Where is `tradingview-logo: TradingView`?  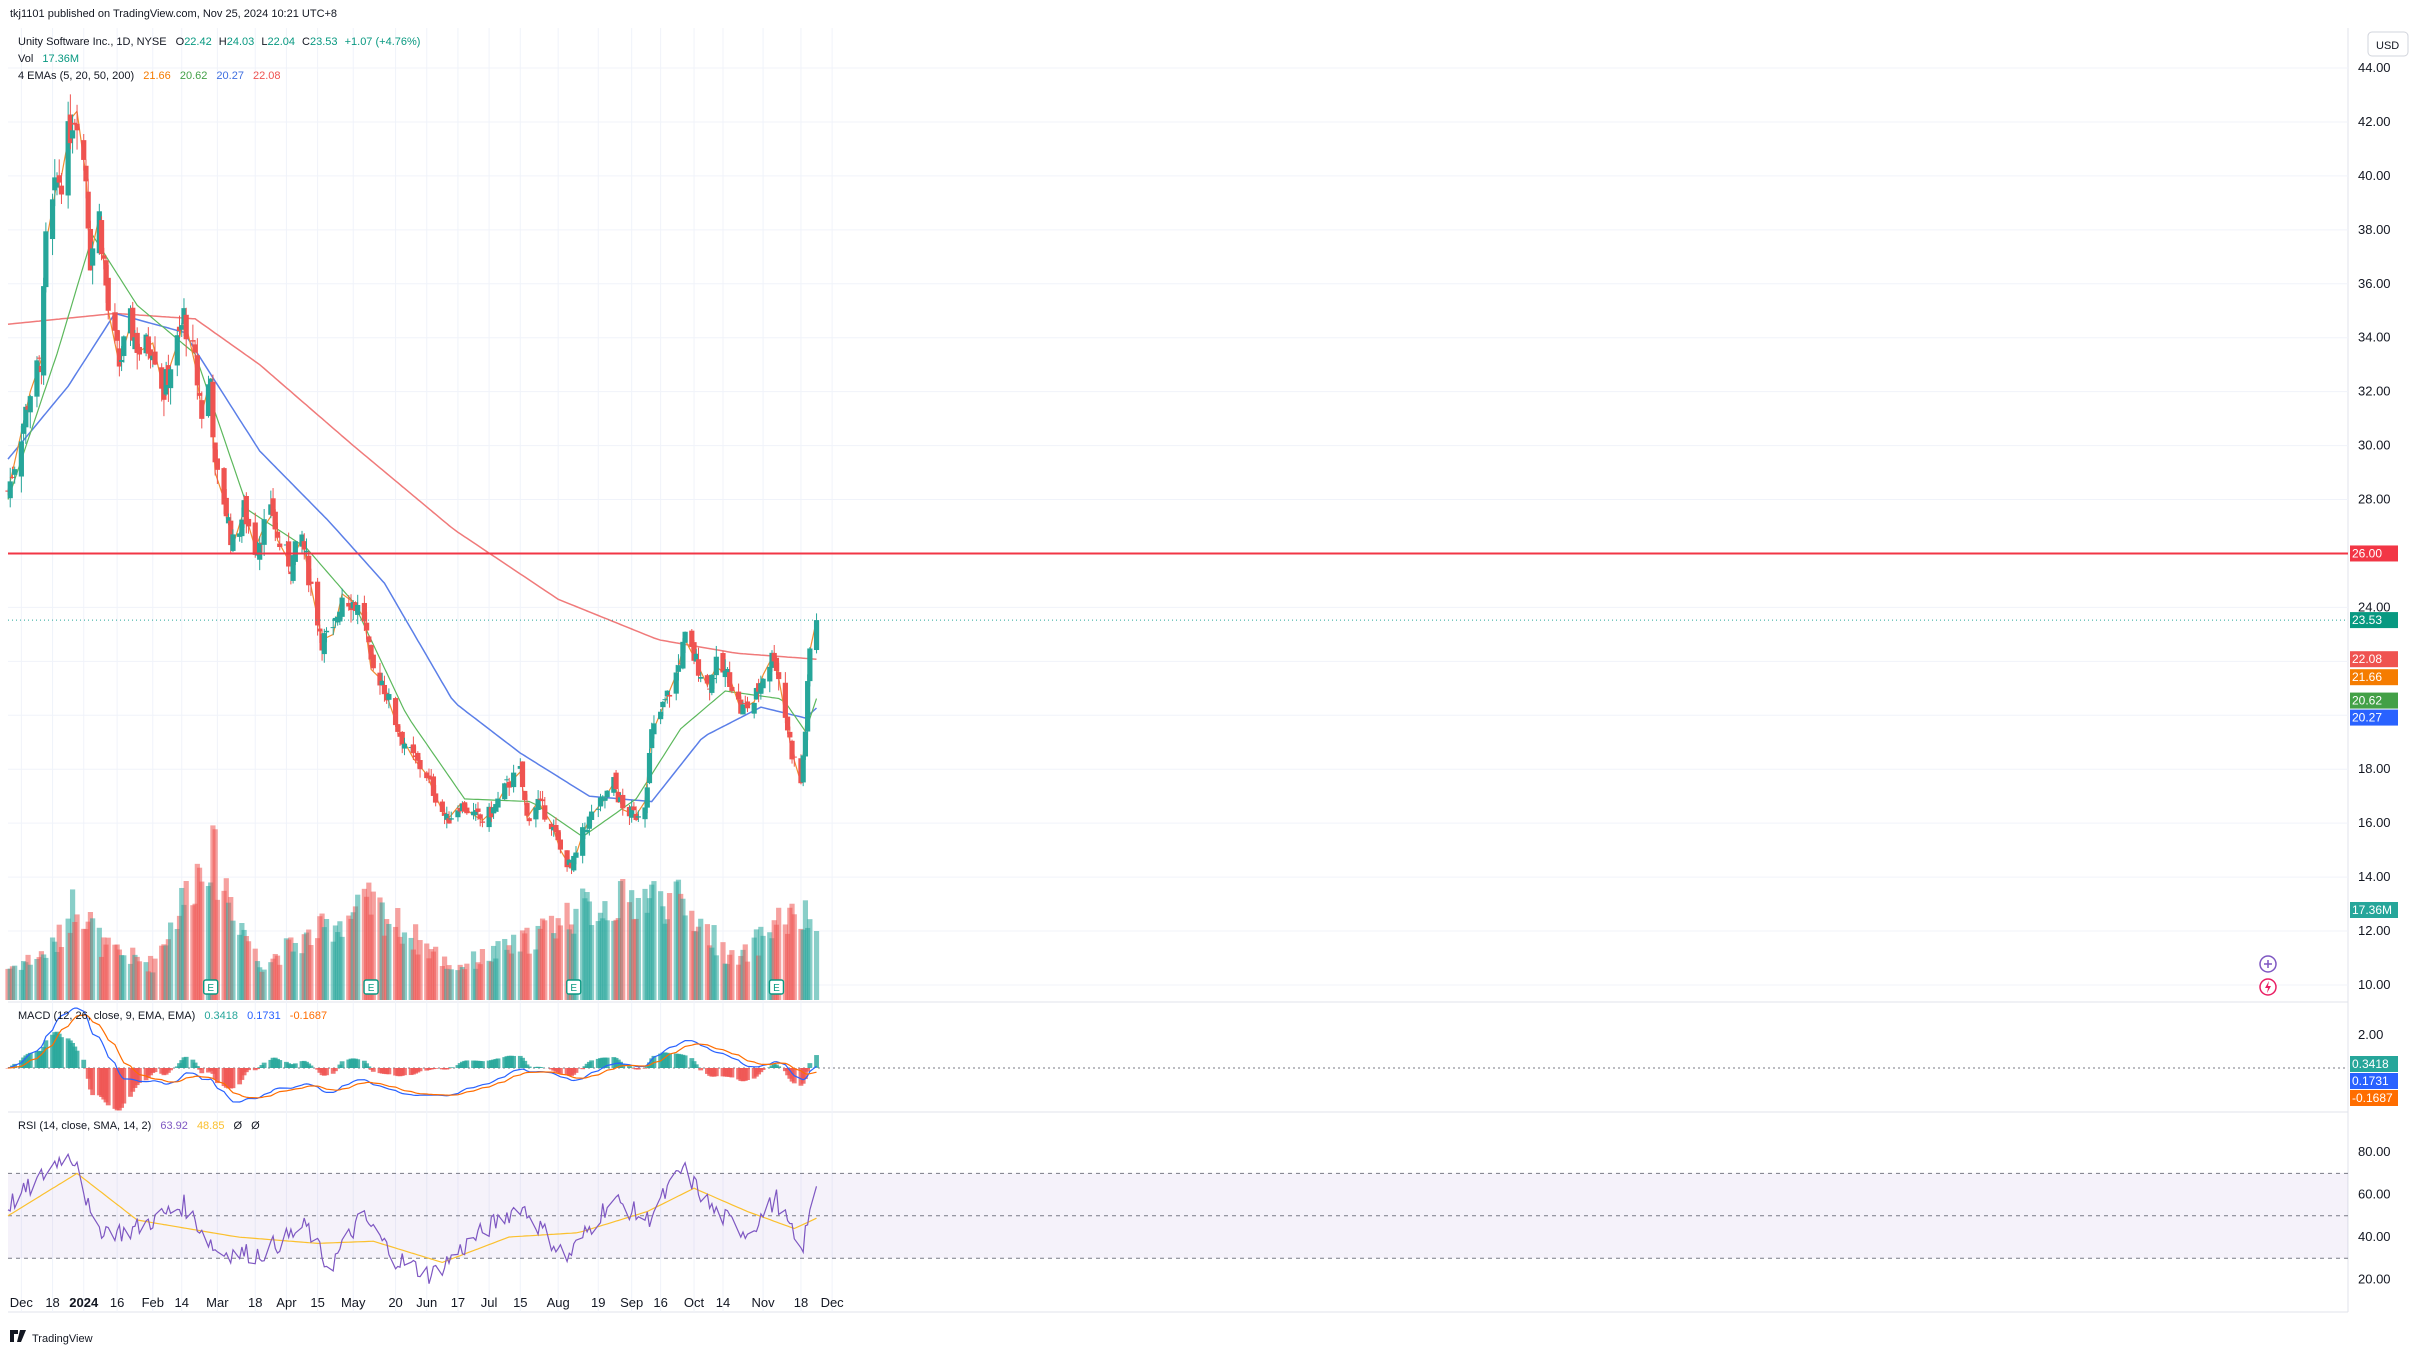
tradingview-logo: TradingView is located at coordinates (51, 1337).